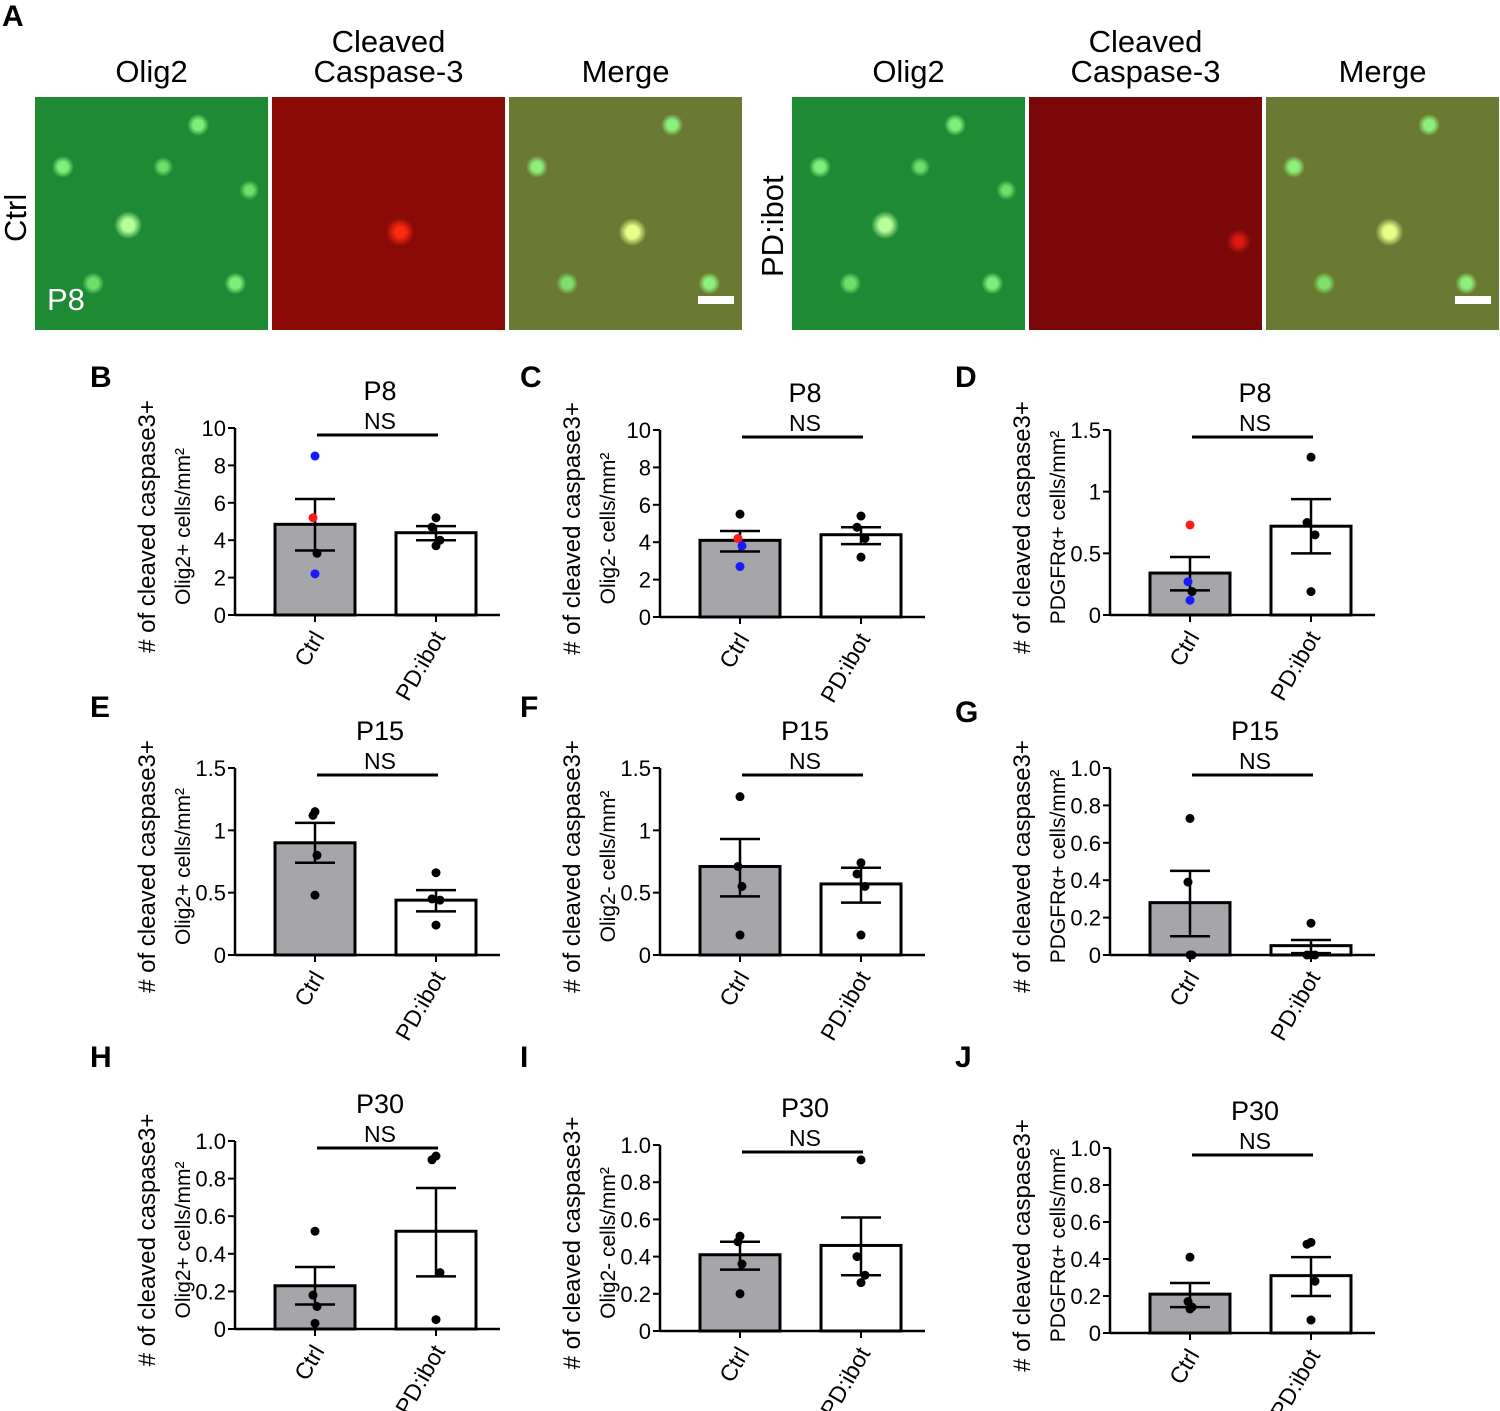 This screenshot has height=1411, width=1500. What do you see at coordinates (1085, 1259) in the screenshot?
I see `y-tick-label: 0.4` at bounding box center [1085, 1259].